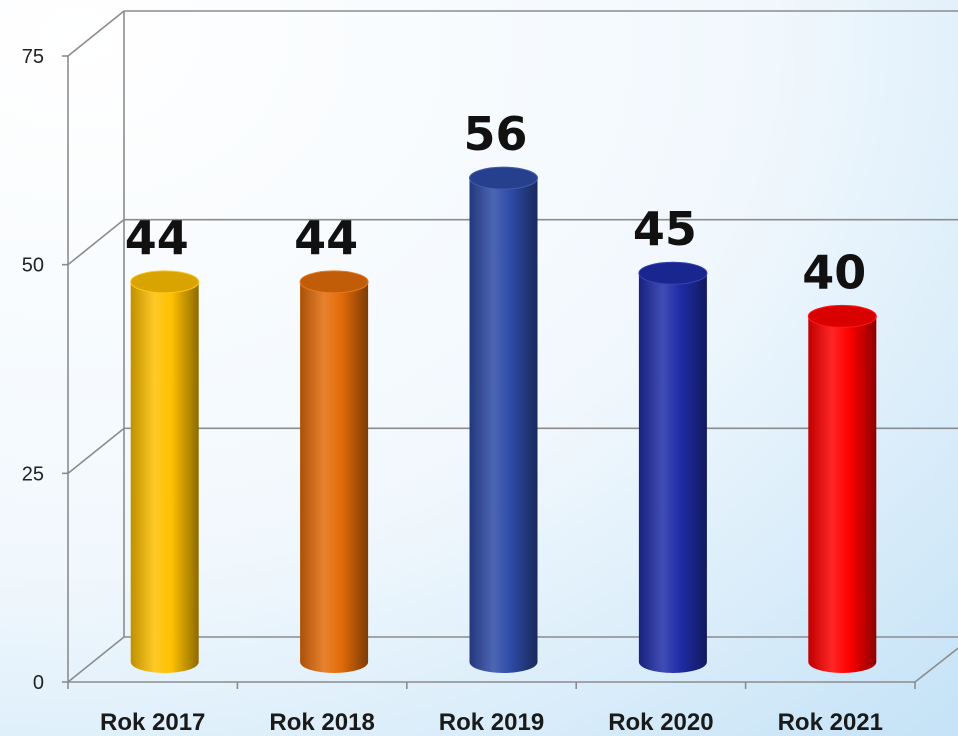  What do you see at coordinates (321, 722) in the screenshot?
I see `x-tick-label: Rok 2018` at bounding box center [321, 722].